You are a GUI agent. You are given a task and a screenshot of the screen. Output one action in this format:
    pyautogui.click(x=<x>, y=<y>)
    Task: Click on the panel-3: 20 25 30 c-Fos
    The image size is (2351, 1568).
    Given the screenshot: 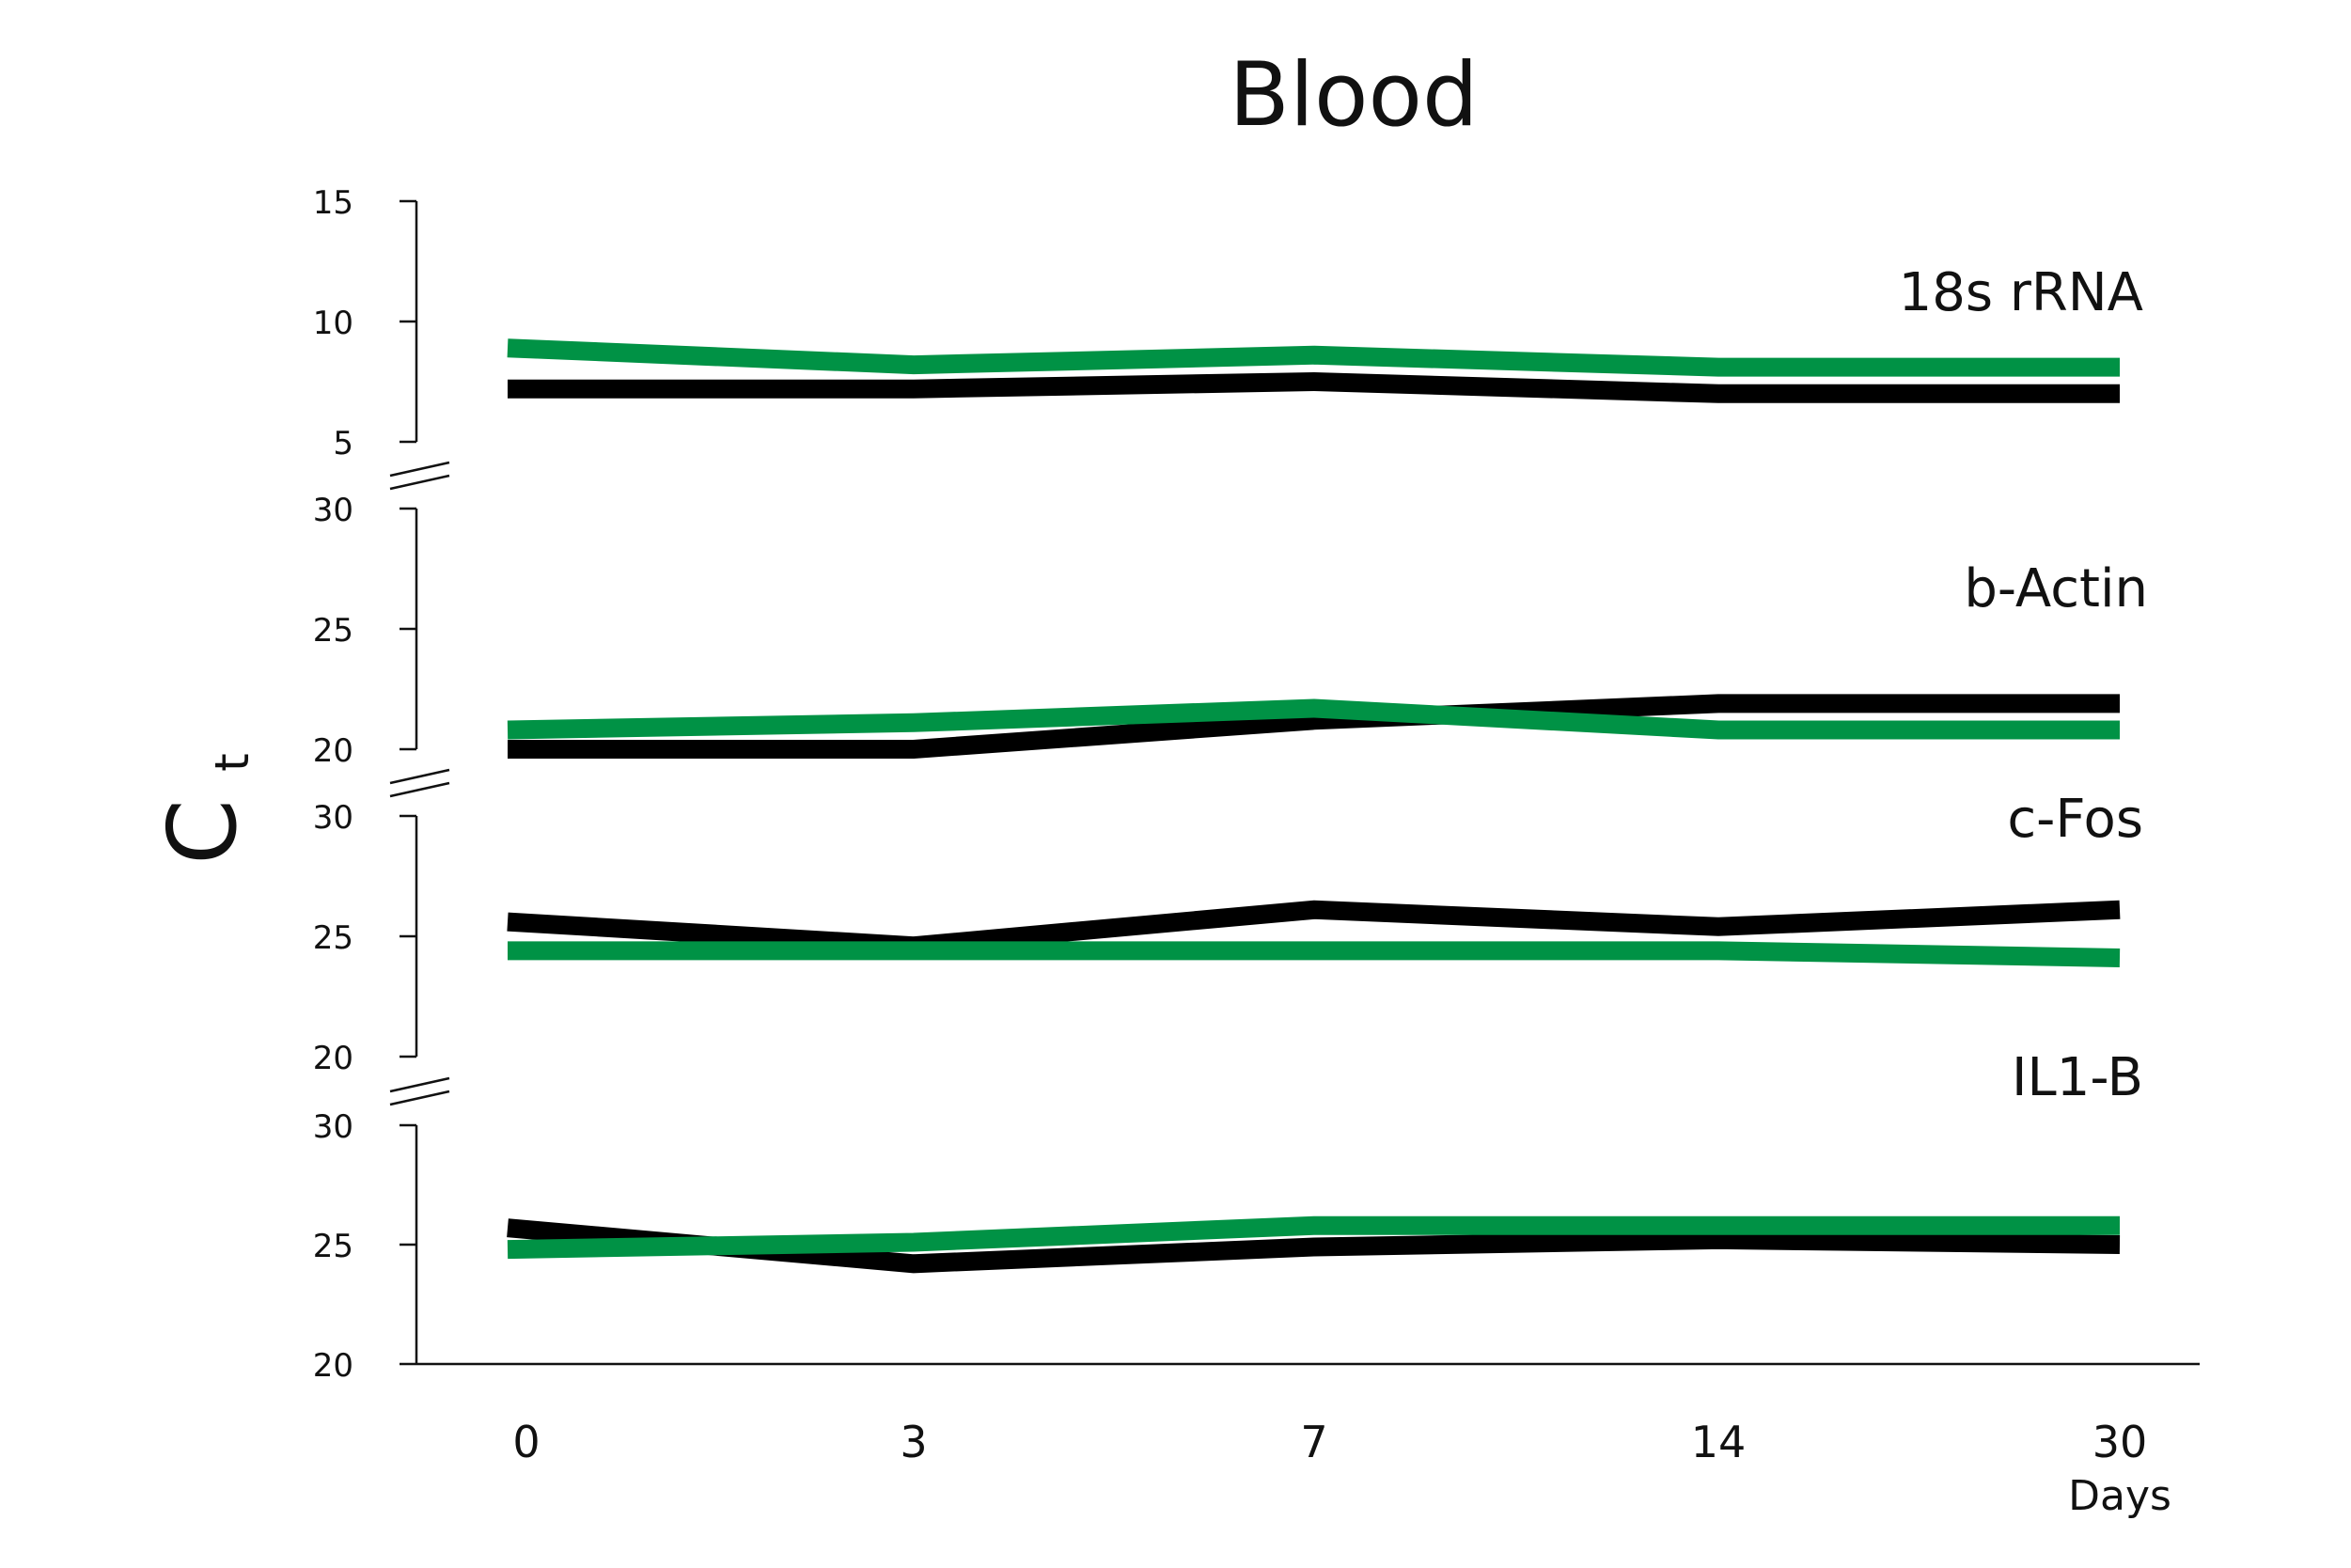 What is the action you would take?
    pyautogui.click(x=1228, y=933)
    